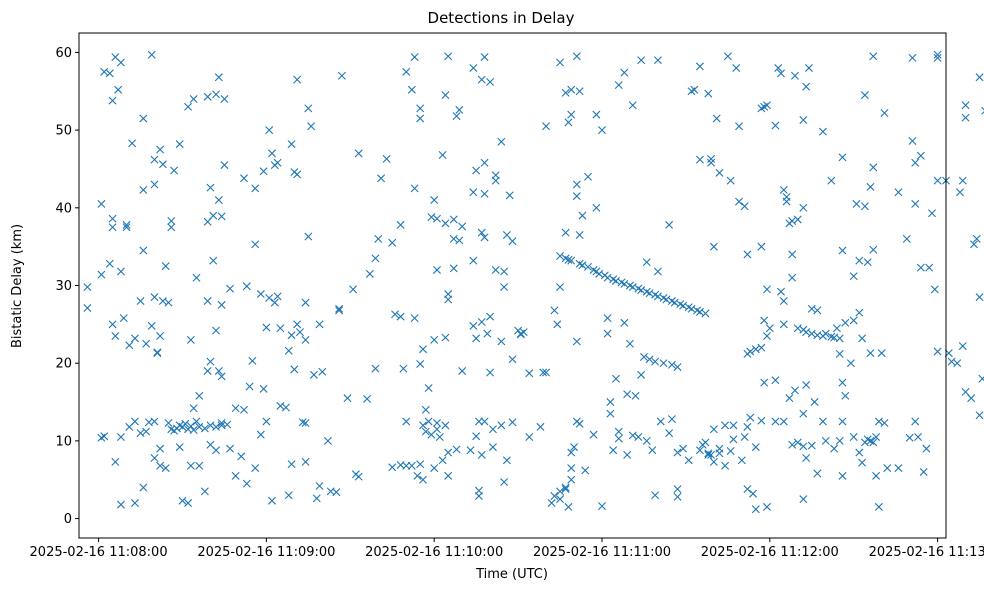  I want to click on y-tick-label: 0, so click(68, 519).